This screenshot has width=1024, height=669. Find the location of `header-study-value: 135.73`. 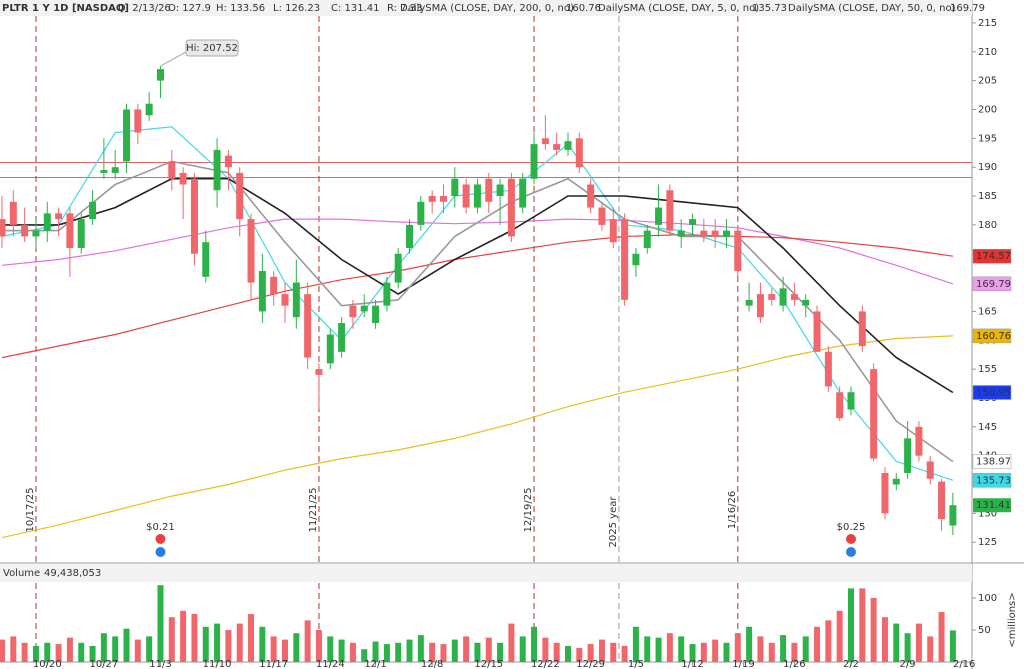

header-study-value: 135.73 is located at coordinates (769, 8).